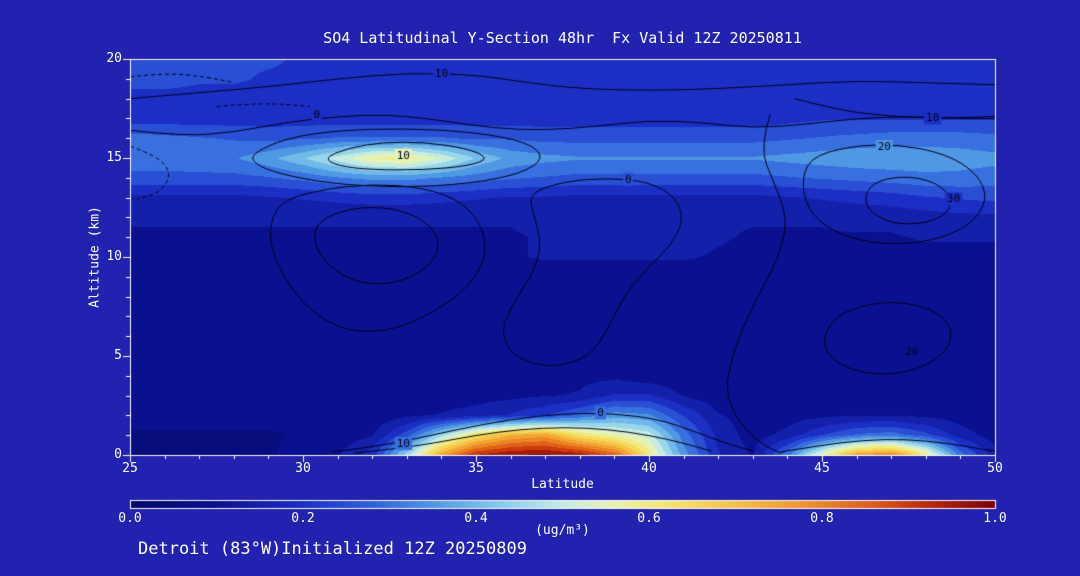 The height and width of the screenshot is (576, 1080). I want to click on y-tick-label: 20, so click(114, 58).